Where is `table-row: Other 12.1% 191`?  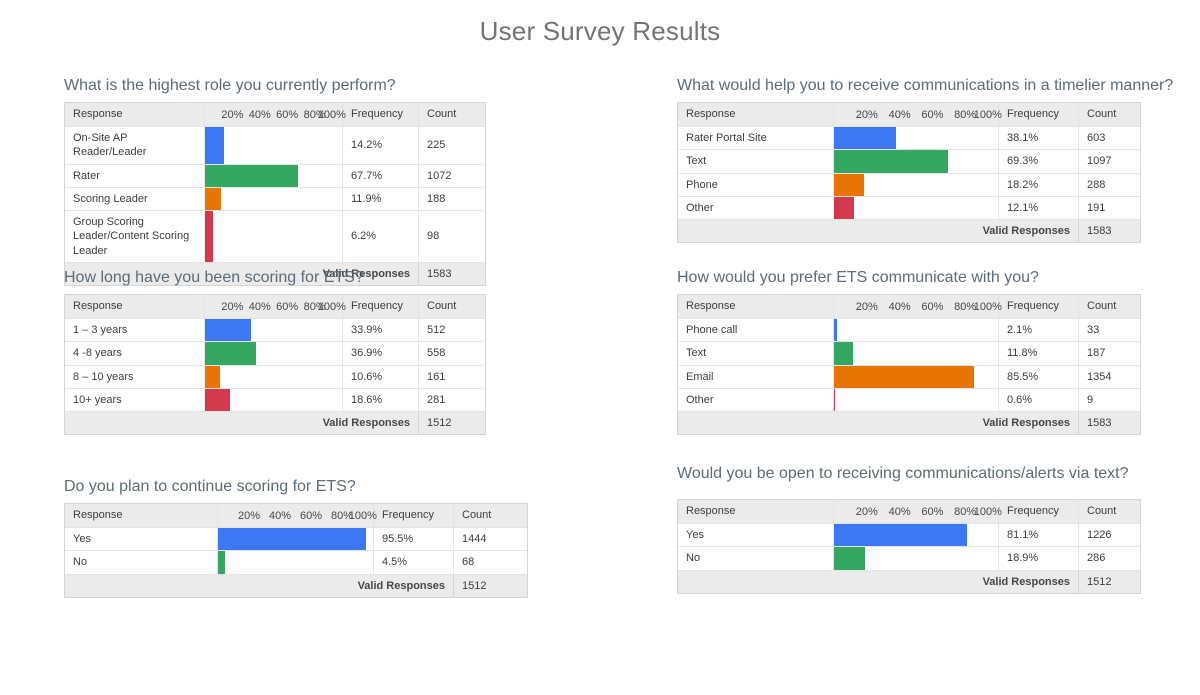 table-row: Other 12.1% 191 is located at coordinates (909, 207).